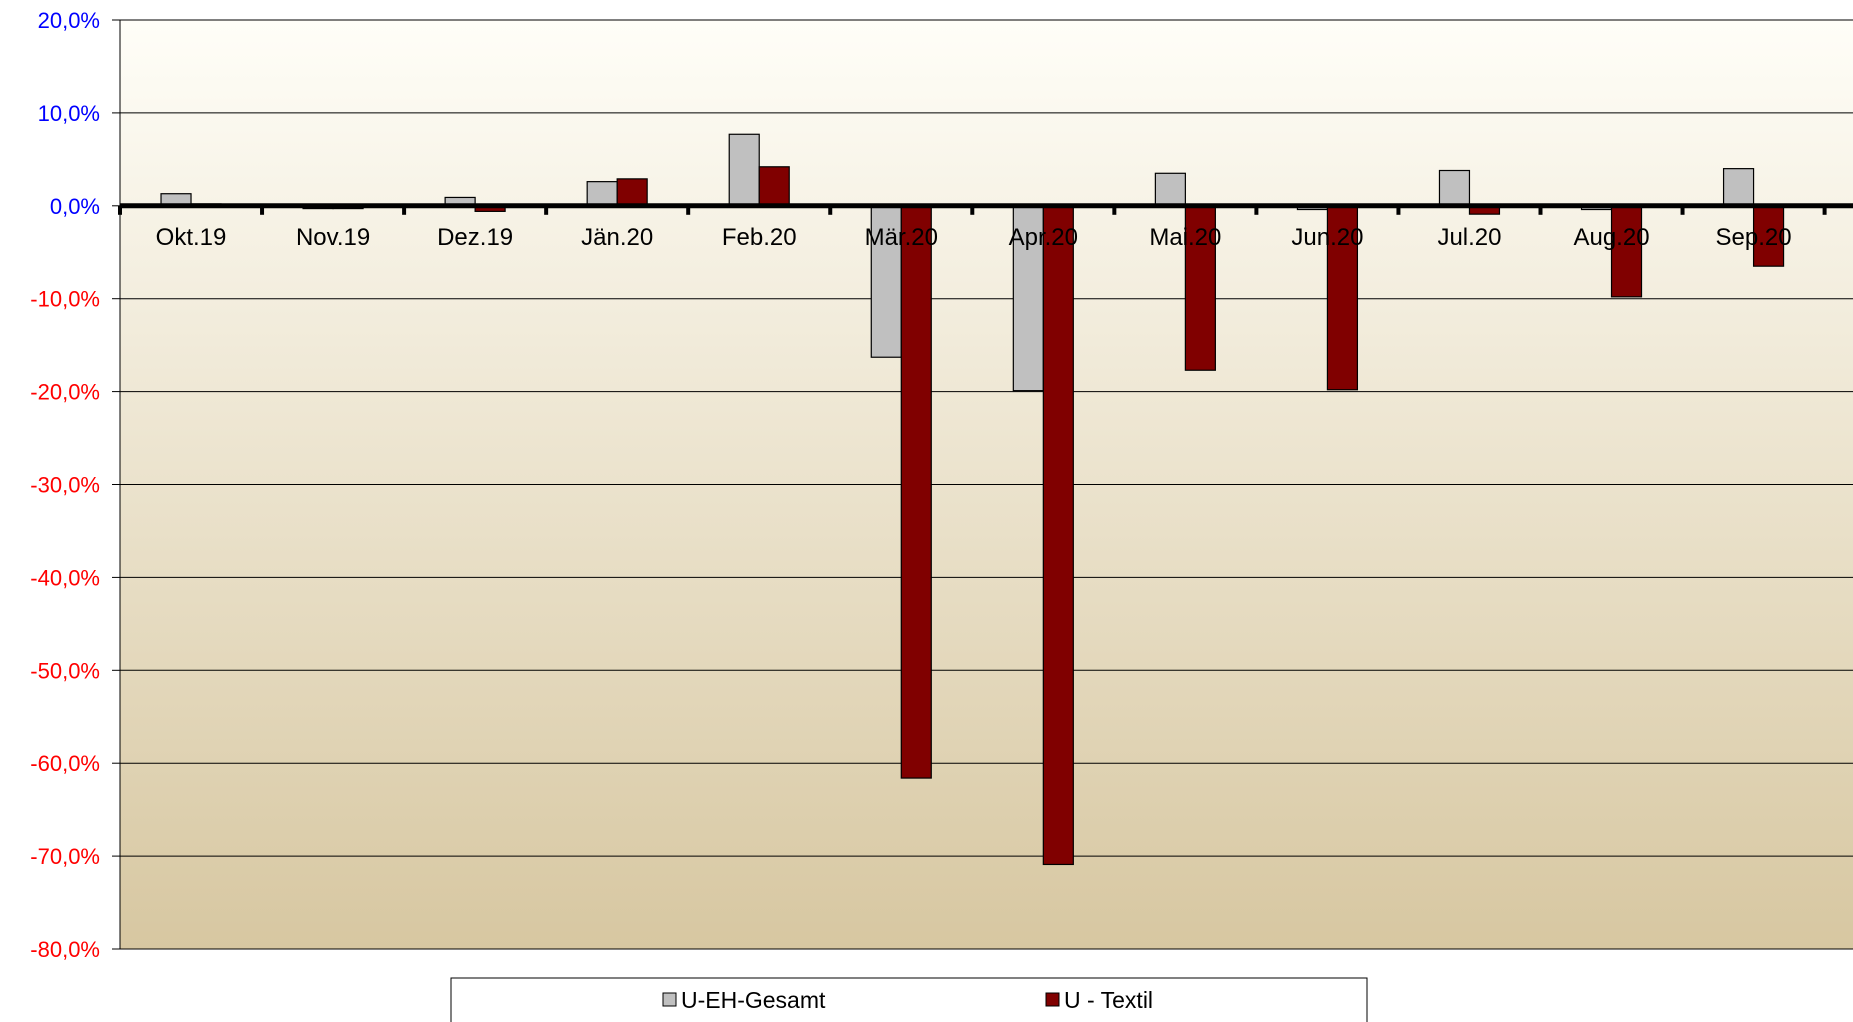 The height and width of the screenshot is (1022, 1853). What do you see at coordinates (759, 237) in the screenshot?
I see `x-tick-label: Feb.20` at bounding box center [759, 237].